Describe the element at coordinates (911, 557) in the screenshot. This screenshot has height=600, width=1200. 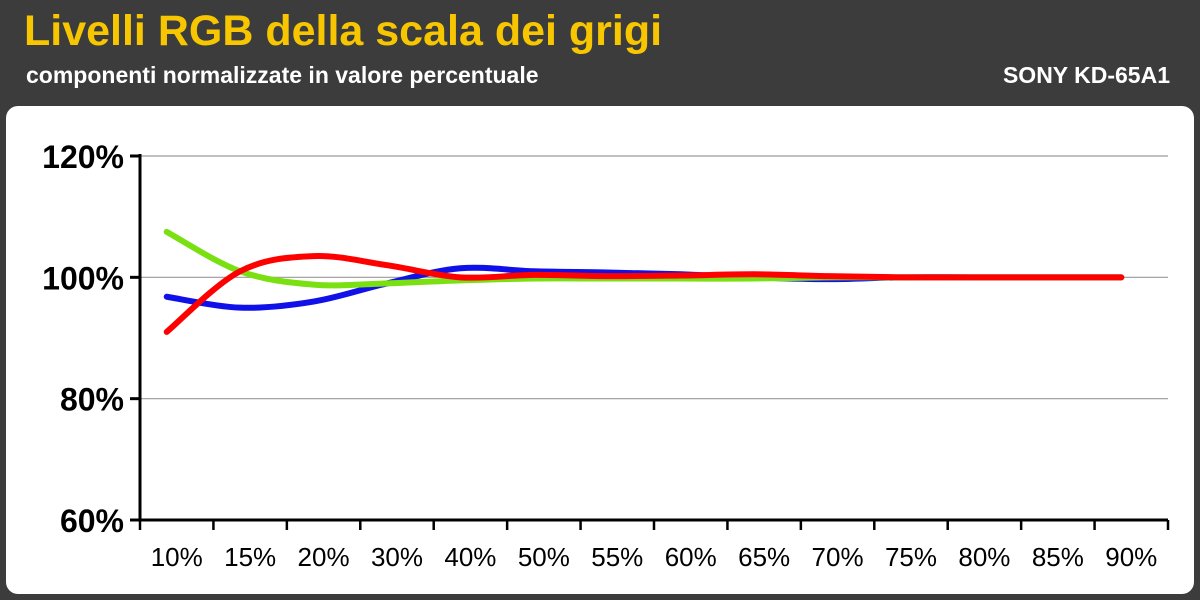
I see `x-tick-label: 75%` at that location.